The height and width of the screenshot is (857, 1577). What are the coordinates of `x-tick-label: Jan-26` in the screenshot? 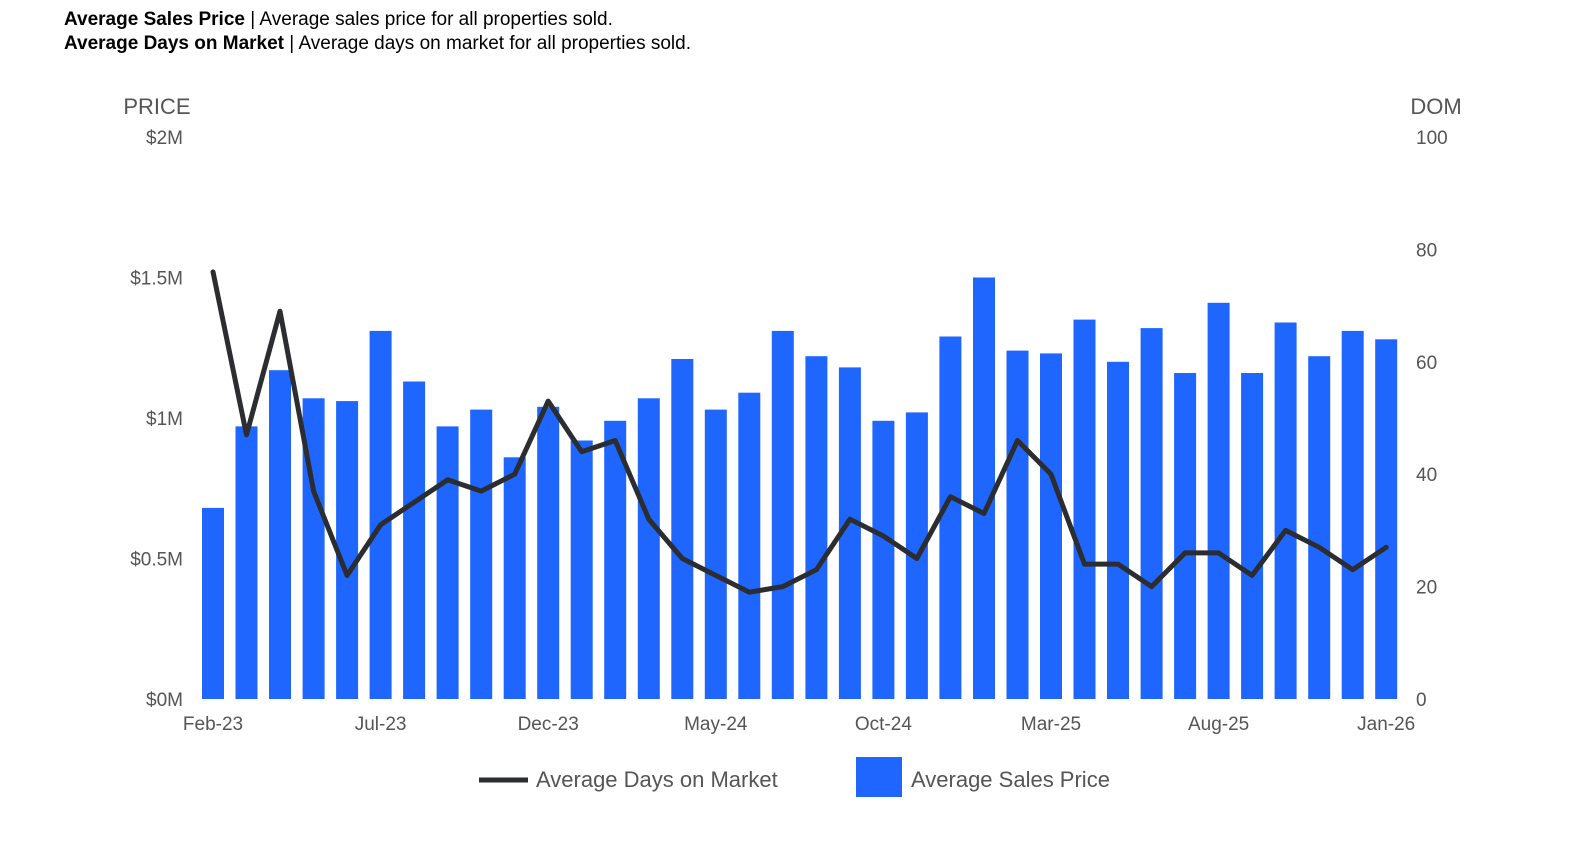 It's located at (1386, 724).